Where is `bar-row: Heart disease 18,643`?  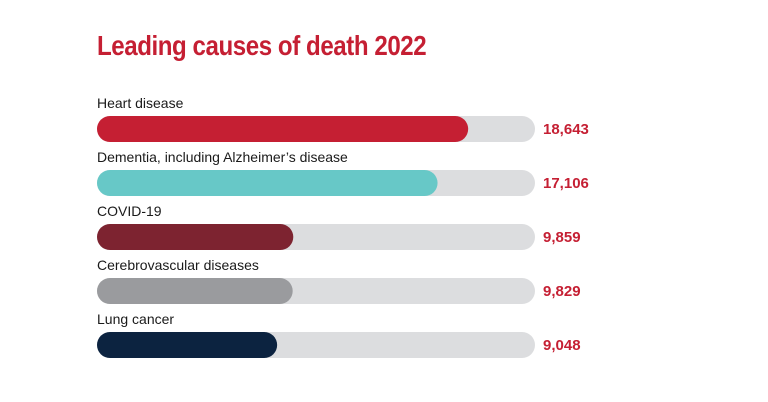
bar-row: Heart disease 18,643 is located at coordinates (343, 118).